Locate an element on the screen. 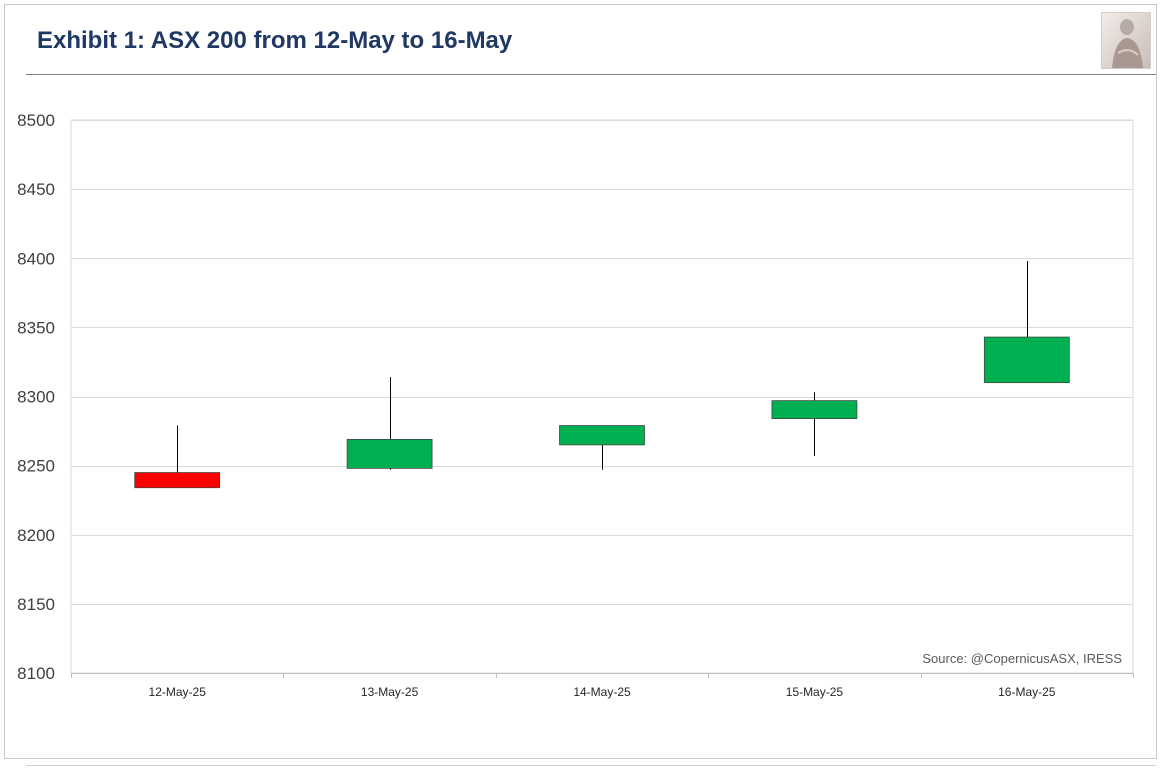 Image resolution: width=1161 pixels, height=768 pixels. y-tick-label: 8500 is located at coordinates (36, 120).